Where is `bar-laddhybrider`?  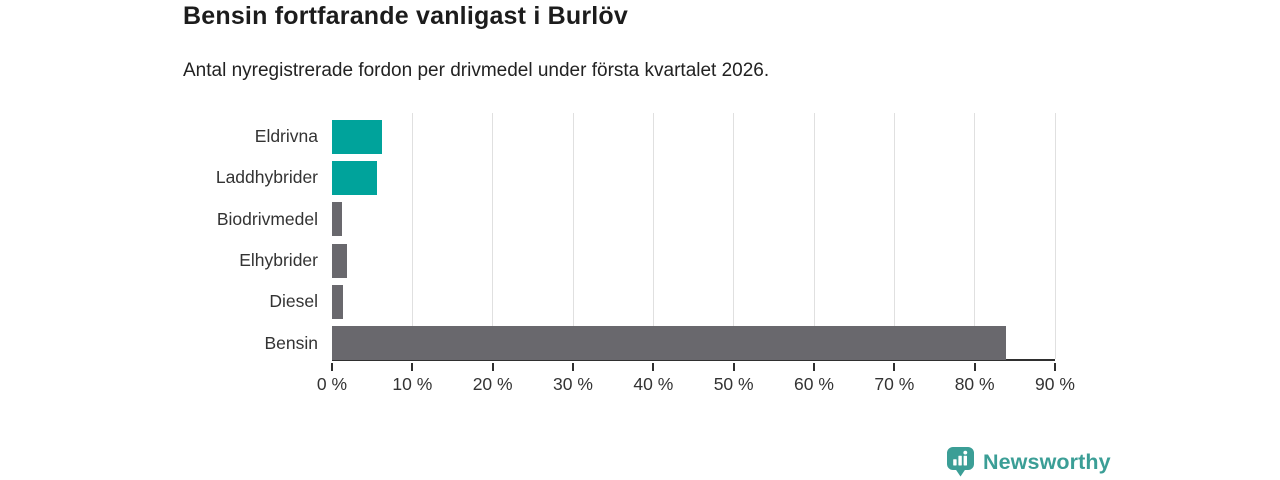
bar-laddhybrider is located at coordinates (354, 178).